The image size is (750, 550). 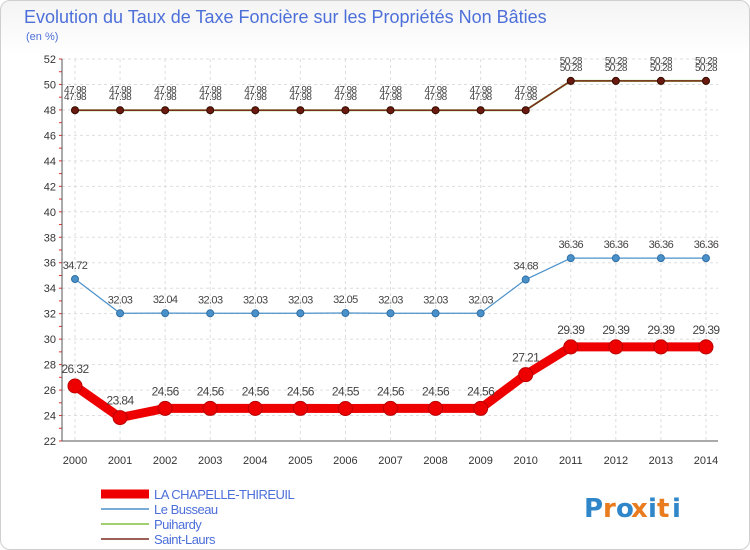 I want to click on data-label: 34.72, so click(x=75, y=266).